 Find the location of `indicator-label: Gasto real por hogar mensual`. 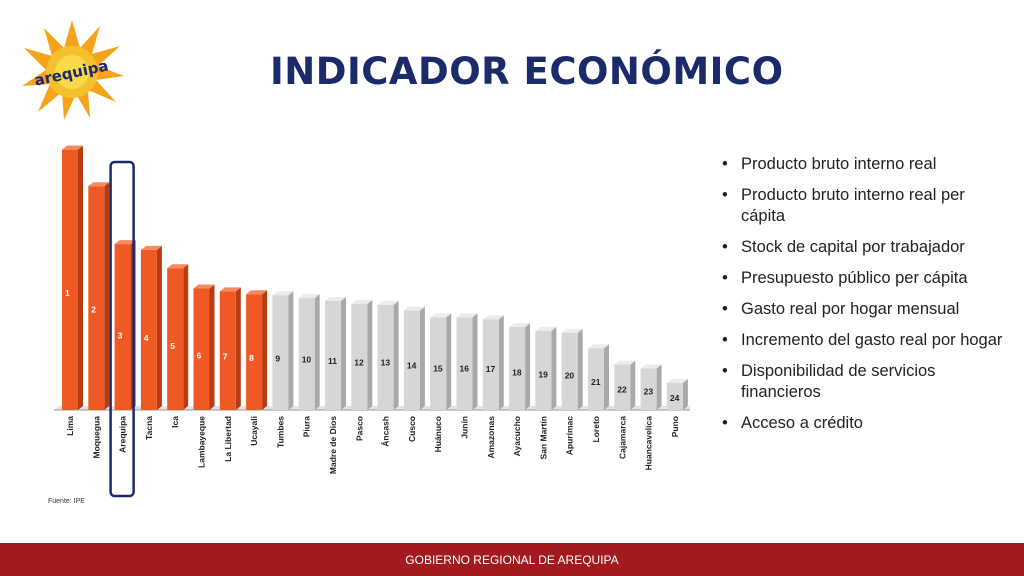

indicator-label: Gasto real por hogar mensual is located at coordinates (850, 309).